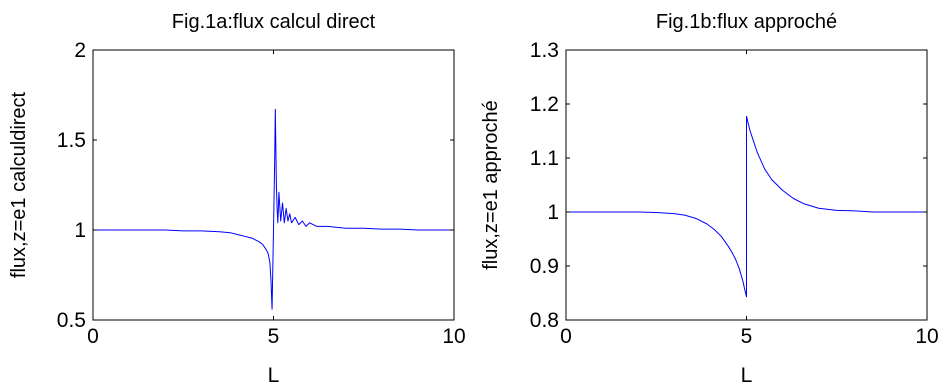 This screenshot has width=941, height=387. Describe the element at coordinates (71, 320) in the screenshot. I see `chart-fig1a-ytick-label: 0.5` at that location.